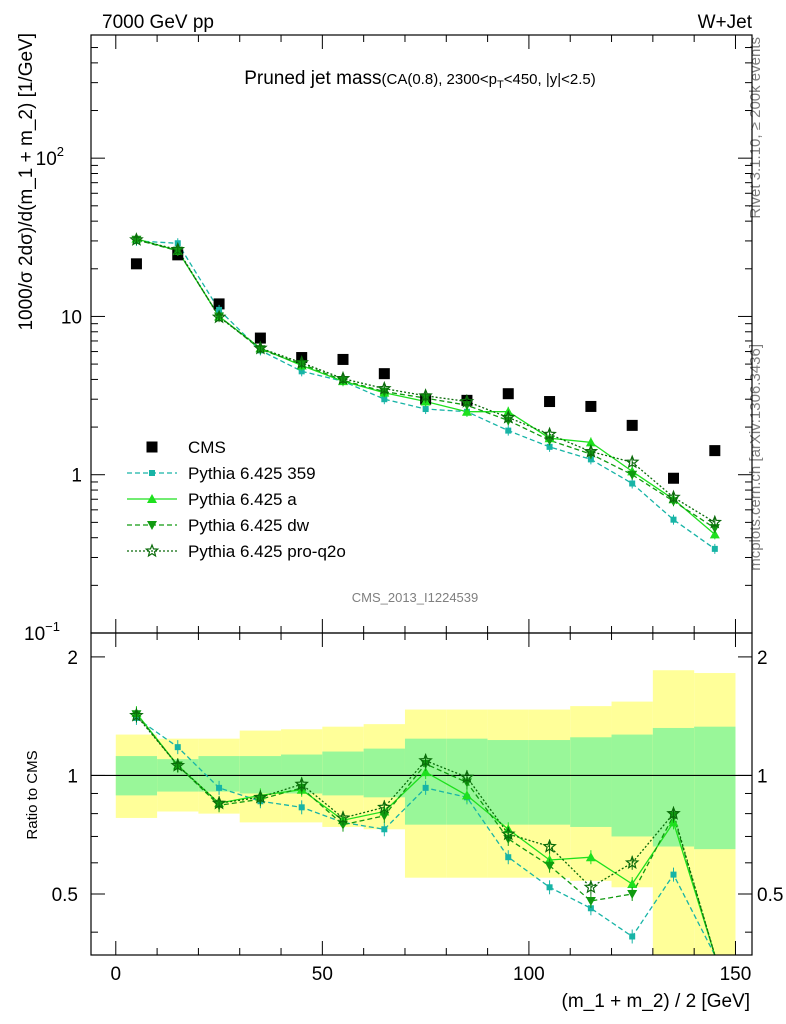  Describe the element at coordinates (249, 525) in the screenshot. I see `legend-label-pythia-6-425-dw: Pythia 6.425 dw` at that location.